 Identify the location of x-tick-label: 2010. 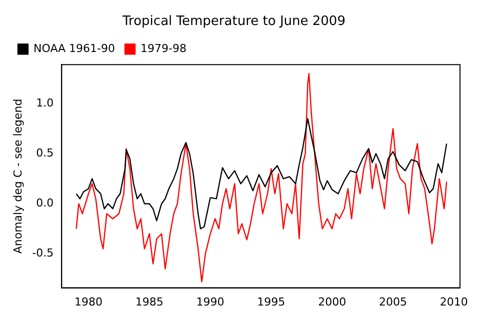
(454, 301).